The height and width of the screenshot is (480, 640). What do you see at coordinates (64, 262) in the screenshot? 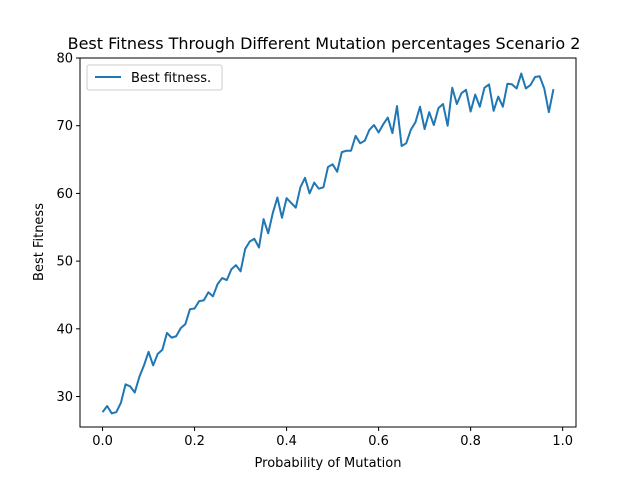
I see `y-tick-label: 50` at bounding box center [64, 262].